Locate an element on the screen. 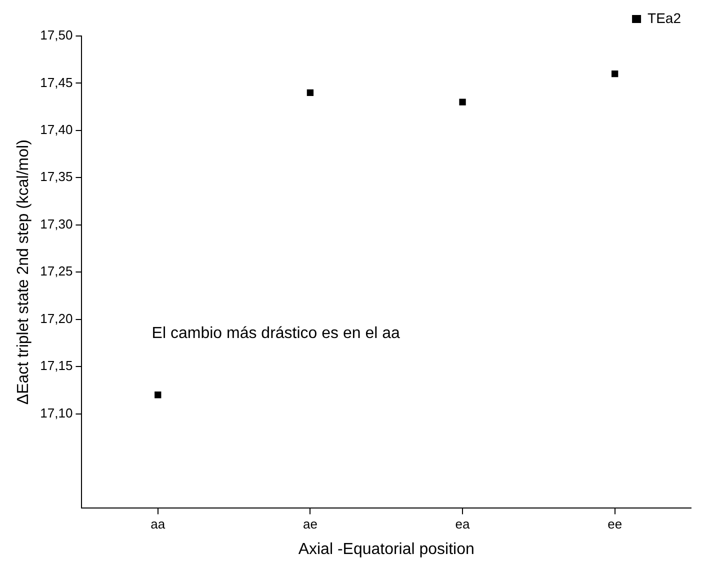 Image resolution: width=703 pixels, height=569 pixels. x-tick-label: ae is located at coordinates (310, 524).